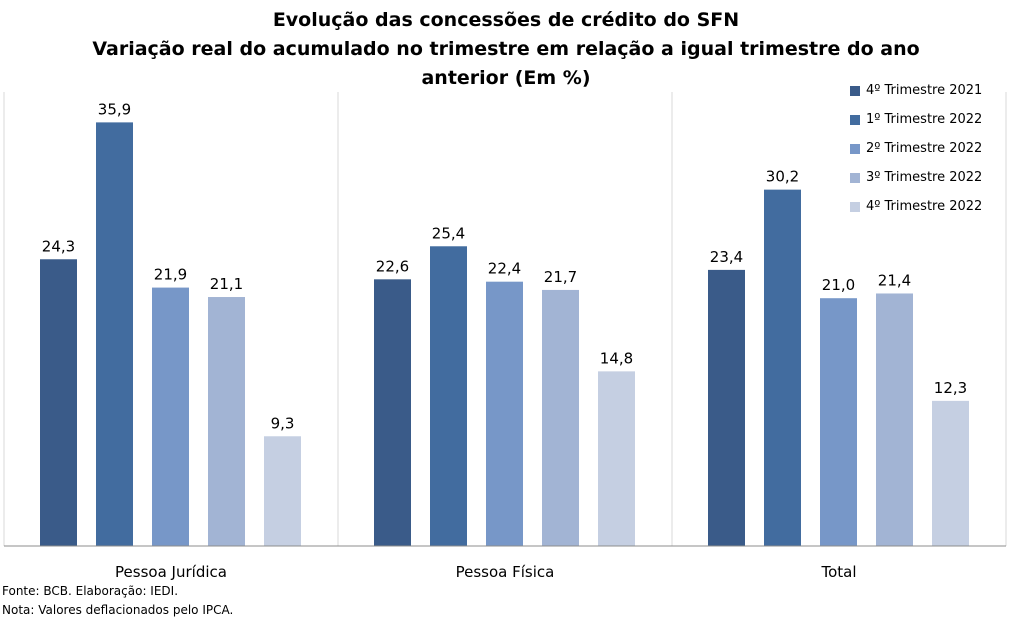 This screenshot has height=630, width=1012. What do you see at coordinates (504, 269) in the screenshot?
I see `data-label: 22,4` at bounding box center [504, 269].